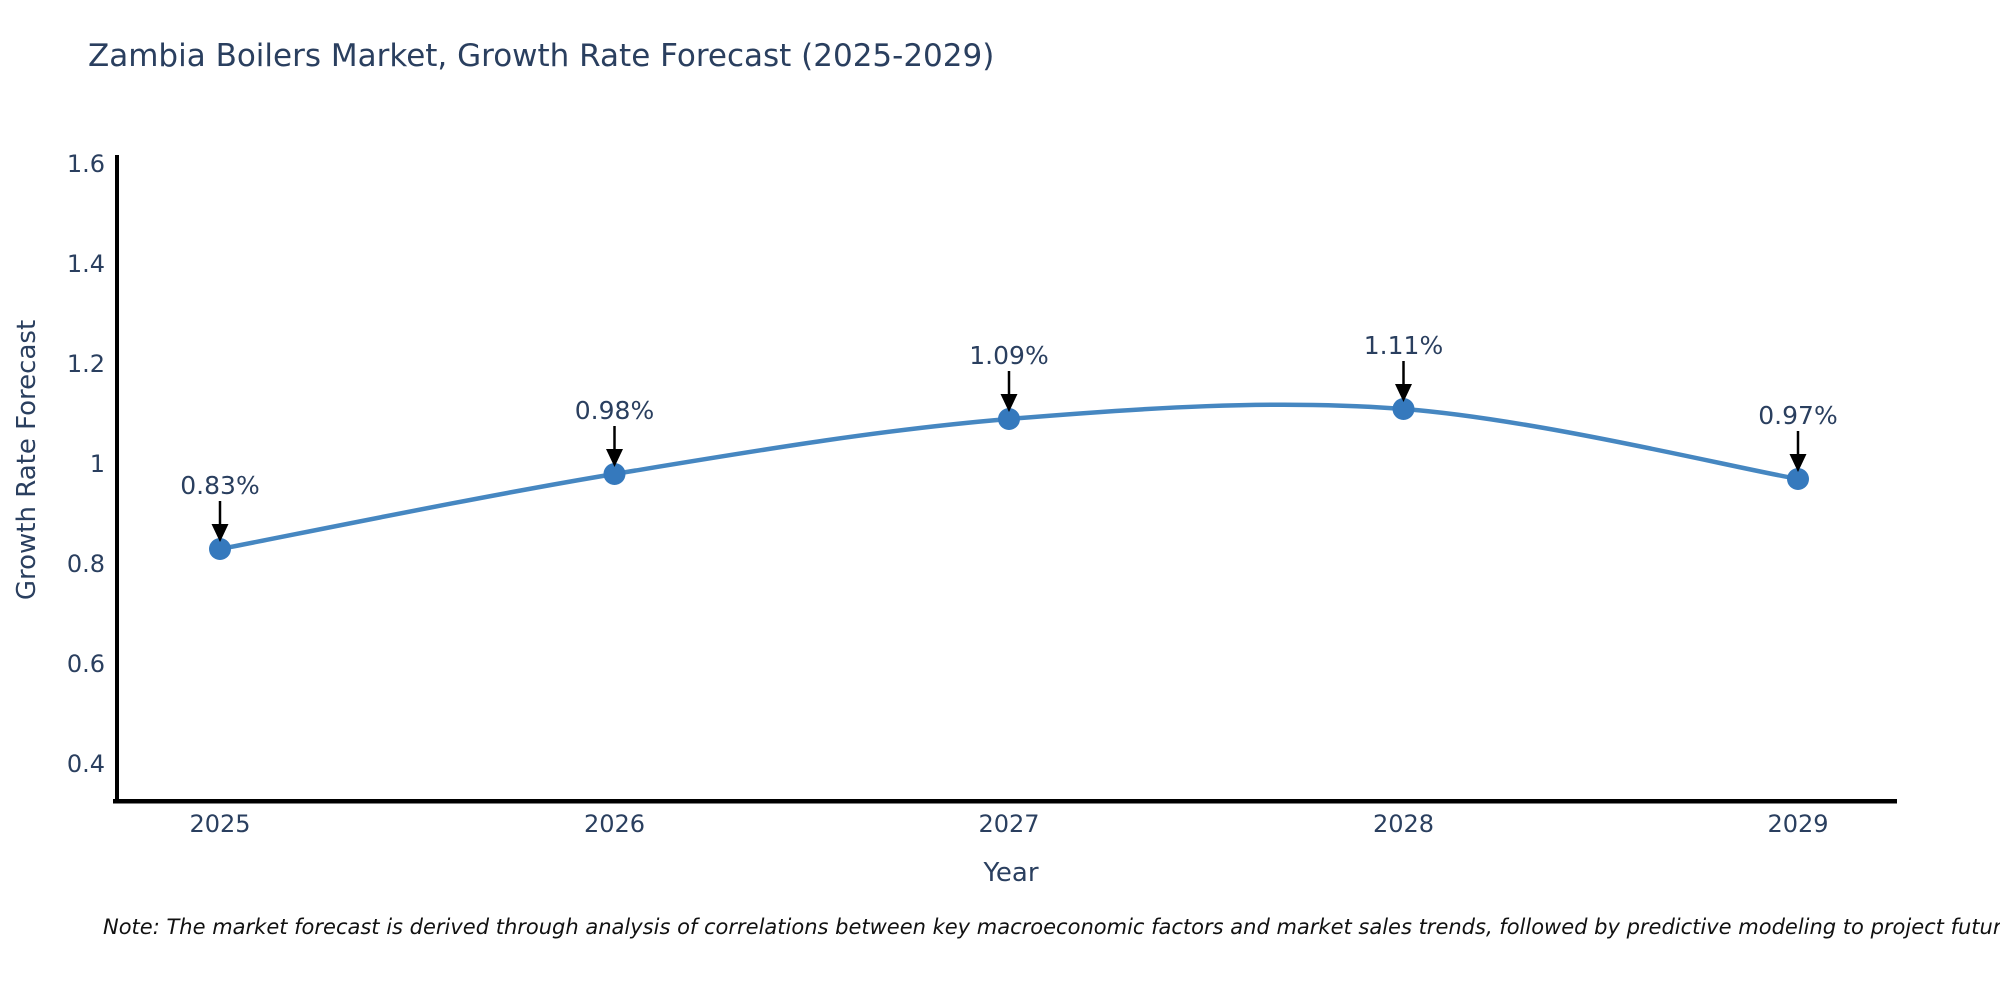  Describe the element at coordinates (1008, 355) in the screenshot. I see `point-value-label: 1.09%` at that location.